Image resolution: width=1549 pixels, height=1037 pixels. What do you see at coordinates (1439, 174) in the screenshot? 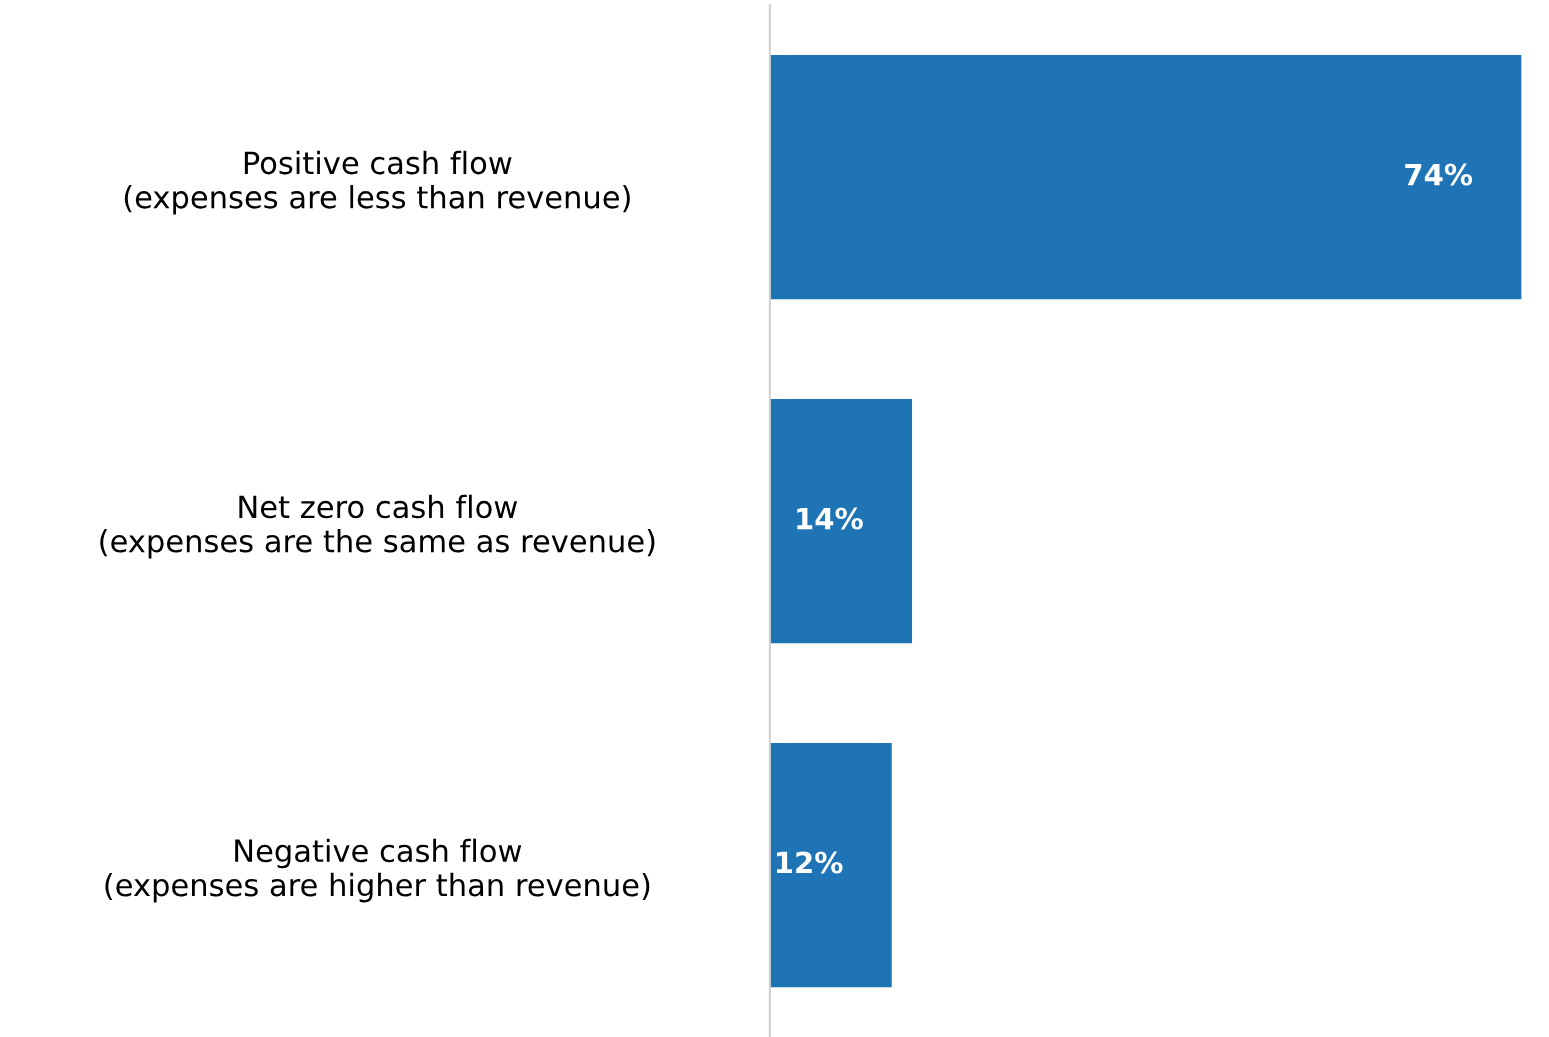
I see `data-label: 74%` at bounding box center [1439, 174].